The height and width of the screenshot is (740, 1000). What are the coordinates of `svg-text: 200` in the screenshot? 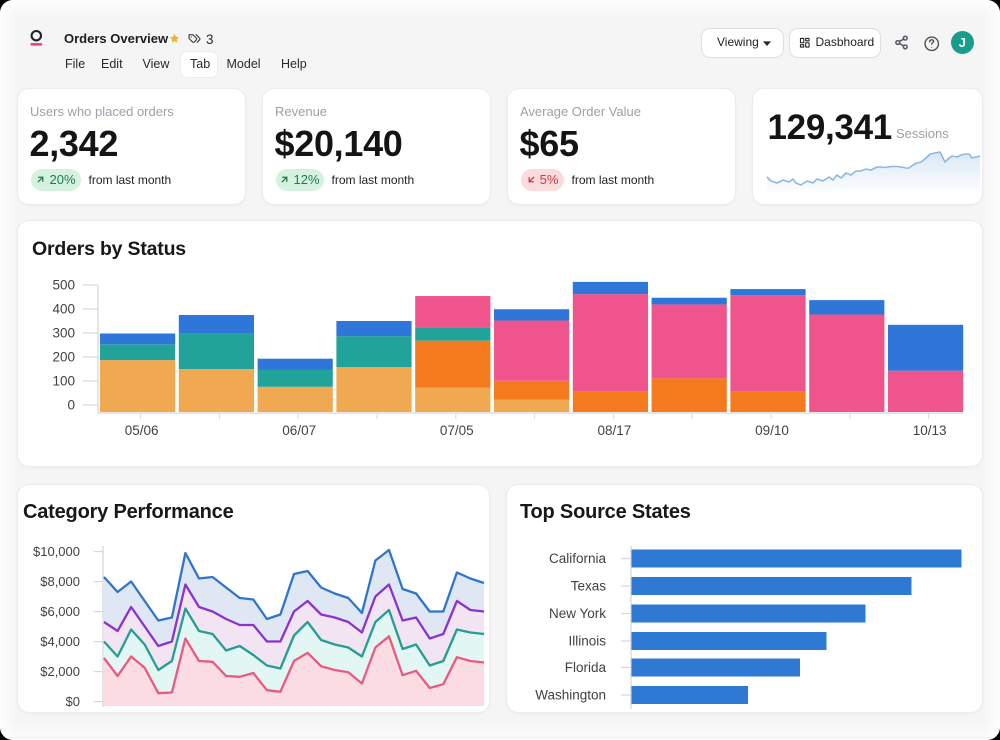 It's located at (63, 357).